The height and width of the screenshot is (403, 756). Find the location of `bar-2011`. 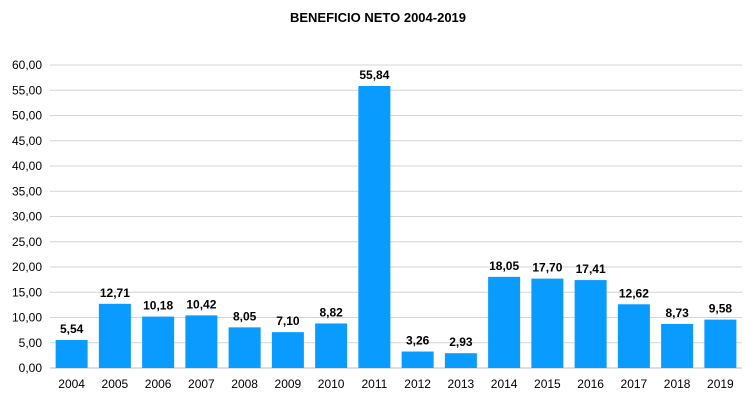

bar-2011 is located at coordinates (374, 227).